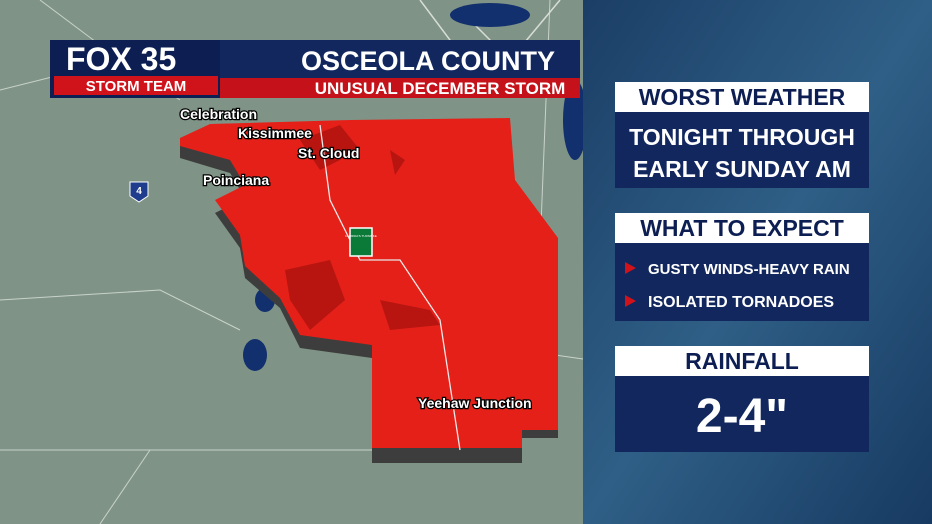 This screenshot has height=524, width=932. Describe the element at coordinates (742, 169) in the screenshot. I see `panel-text: EARLY SUNDAY AM` at that location.